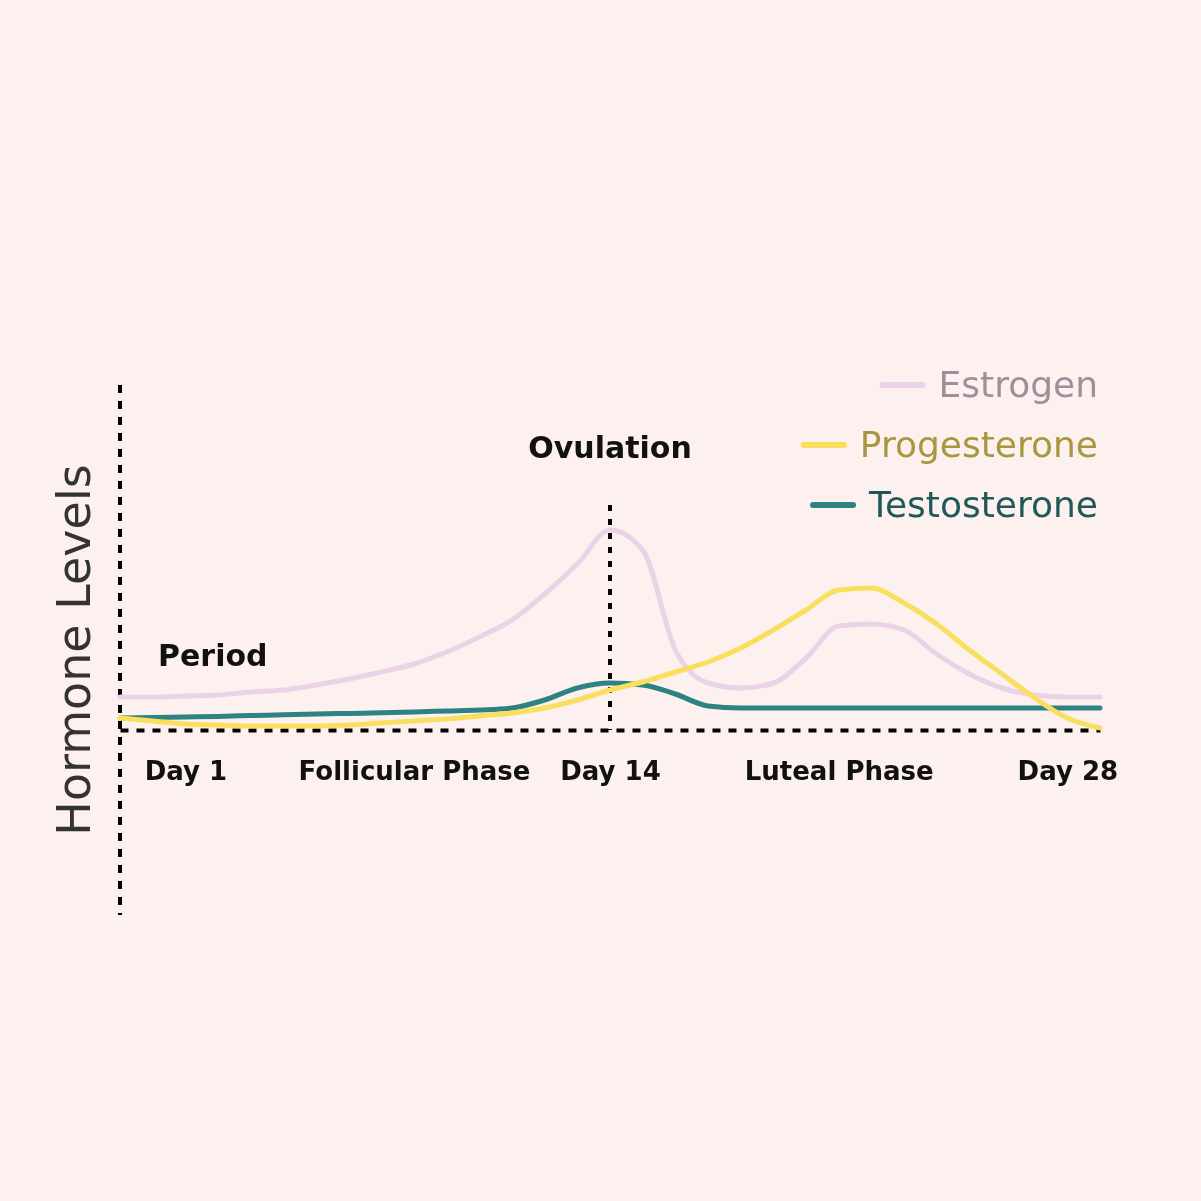 This screenshot has width=1201, height=1201. What do you see at coordinates (1068, 771) in the screenshot?
I see `x-tick-label: Day 28` at bounding box center [1068, 771].